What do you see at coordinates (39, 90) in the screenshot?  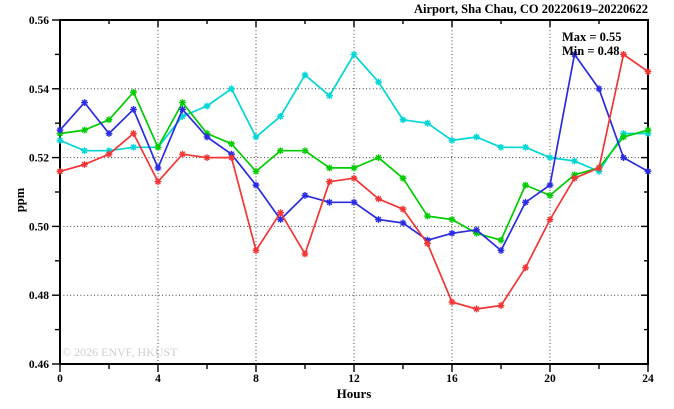 I see `y-tick-label: 0.54` at bounding box center [39, 90].